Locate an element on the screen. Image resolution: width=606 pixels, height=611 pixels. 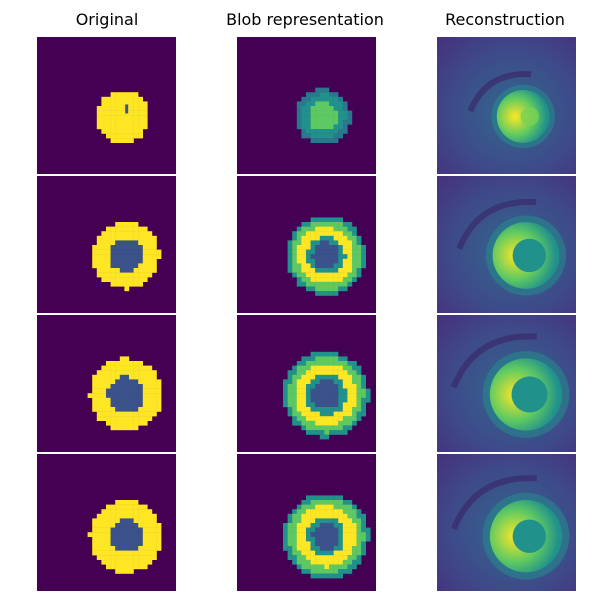
column-title-blob-representation: Blob representation is located at coordinates (305, 19).